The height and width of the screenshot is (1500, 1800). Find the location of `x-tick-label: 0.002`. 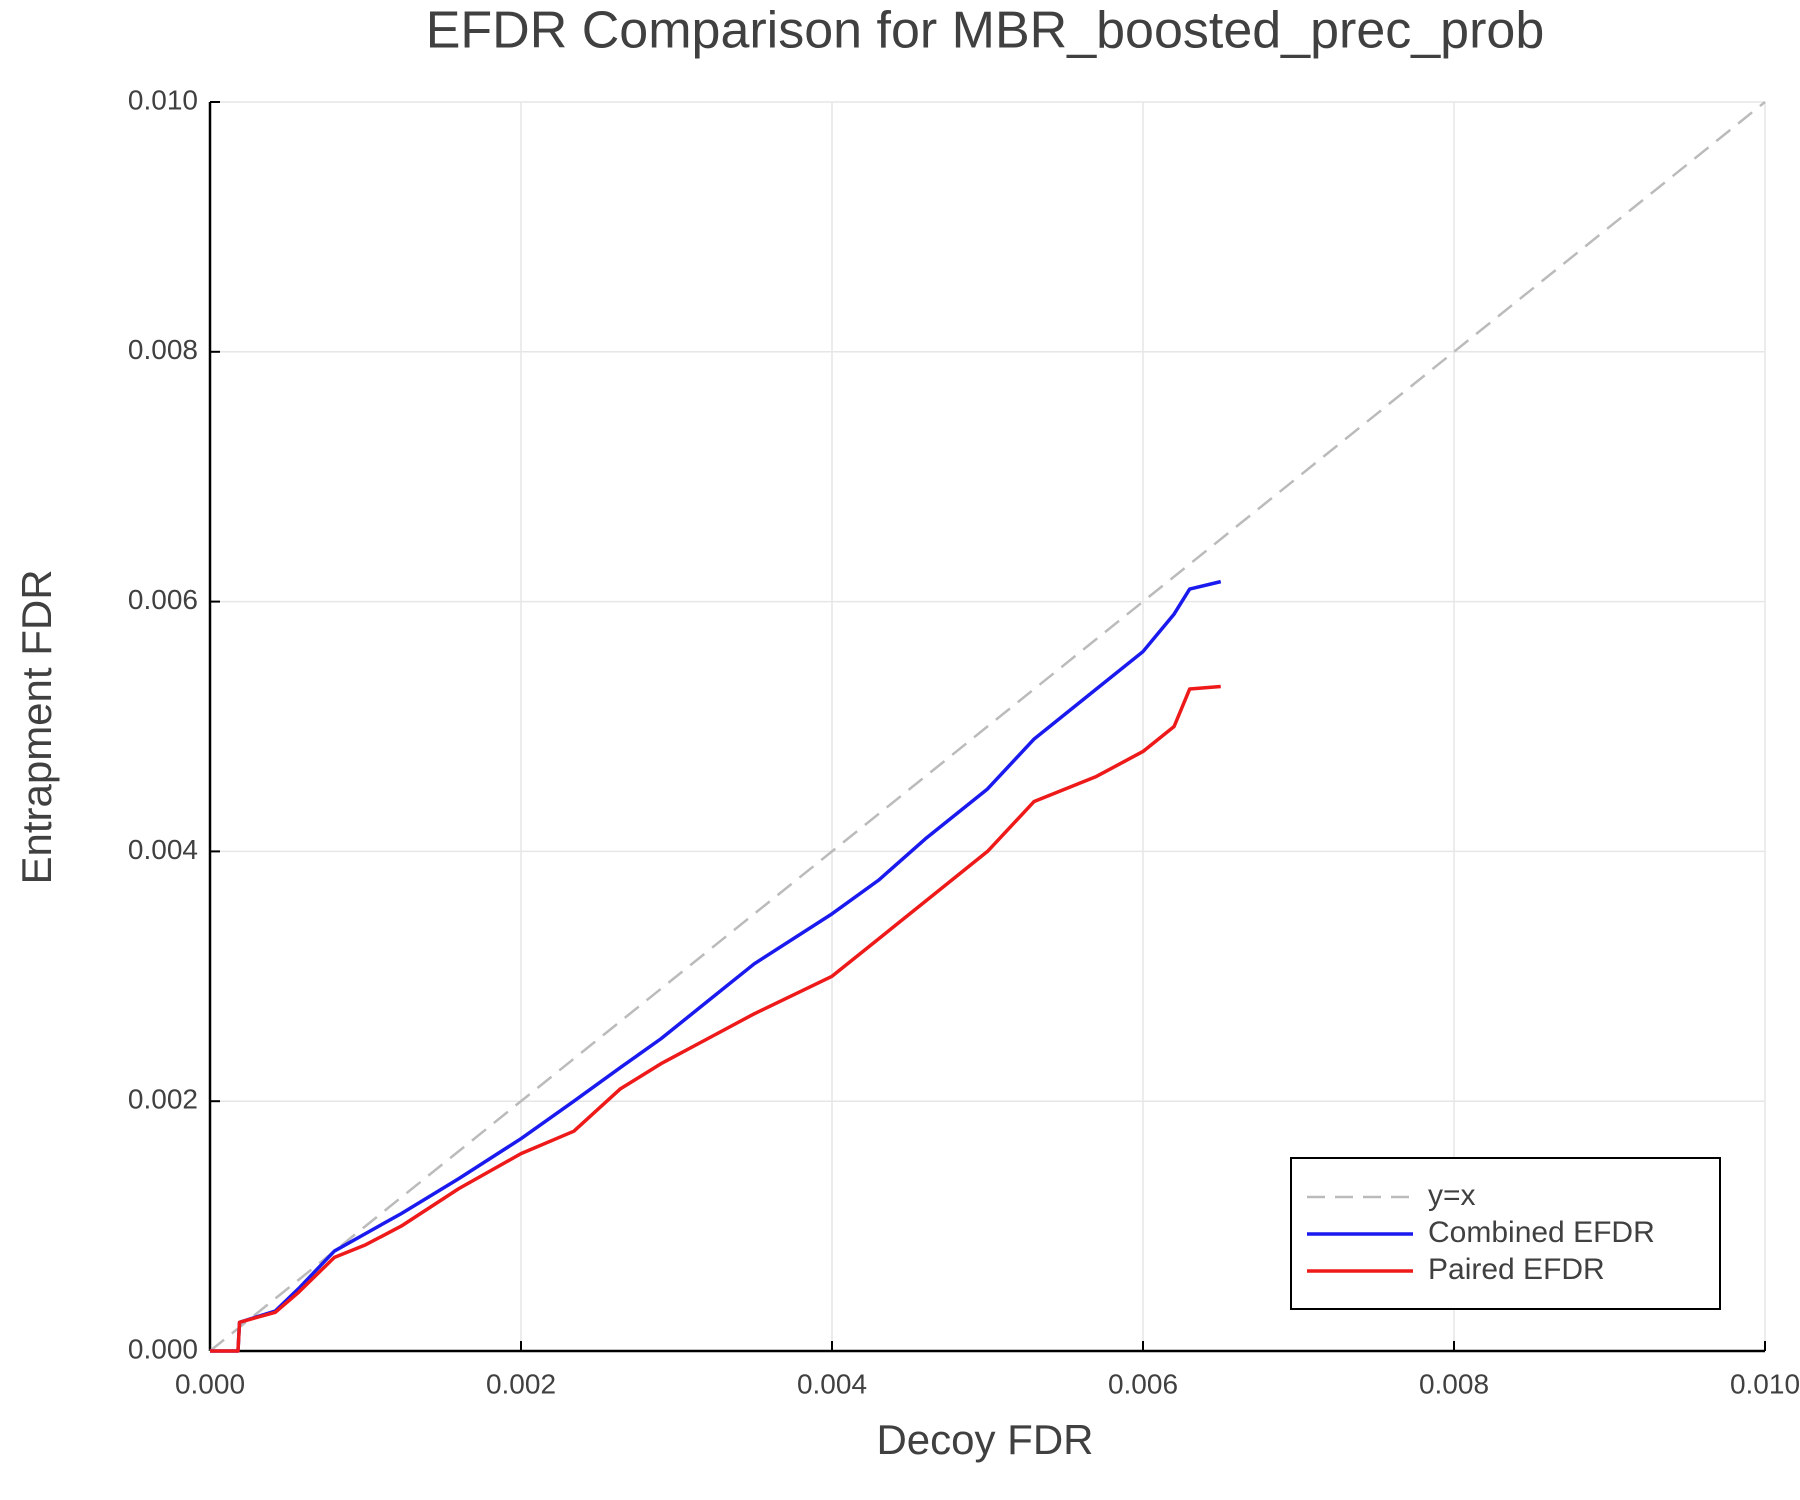

x-tick-label: 0.002 is located at coordinates (521, 1383).